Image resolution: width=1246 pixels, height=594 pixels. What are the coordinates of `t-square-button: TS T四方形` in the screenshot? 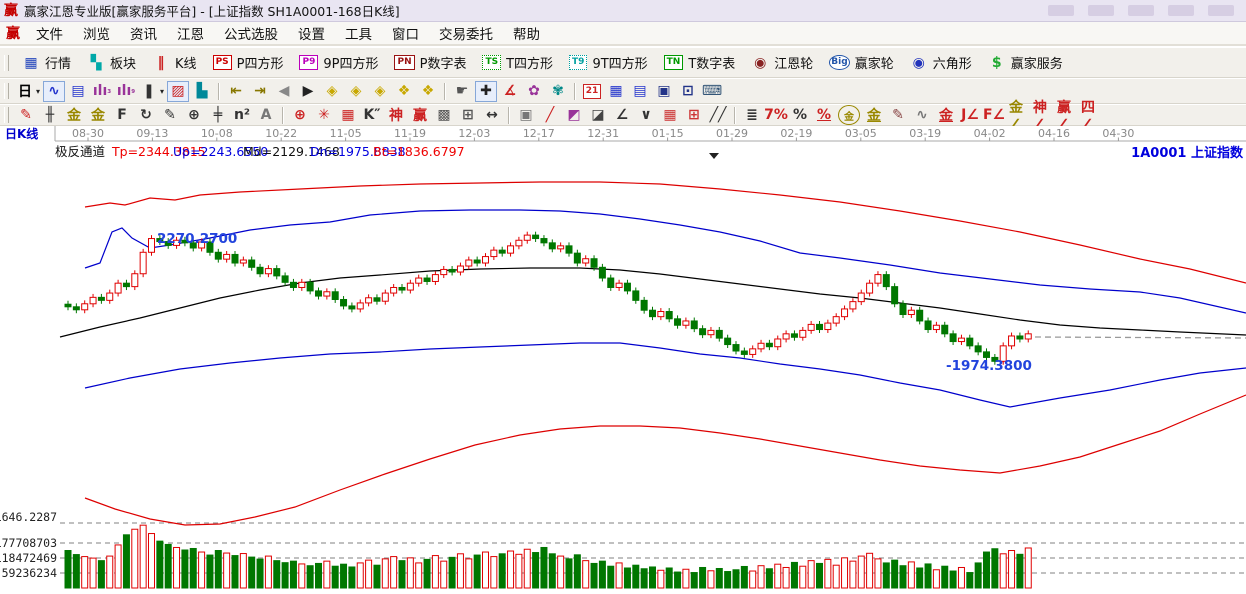 It's located at (517, 62).